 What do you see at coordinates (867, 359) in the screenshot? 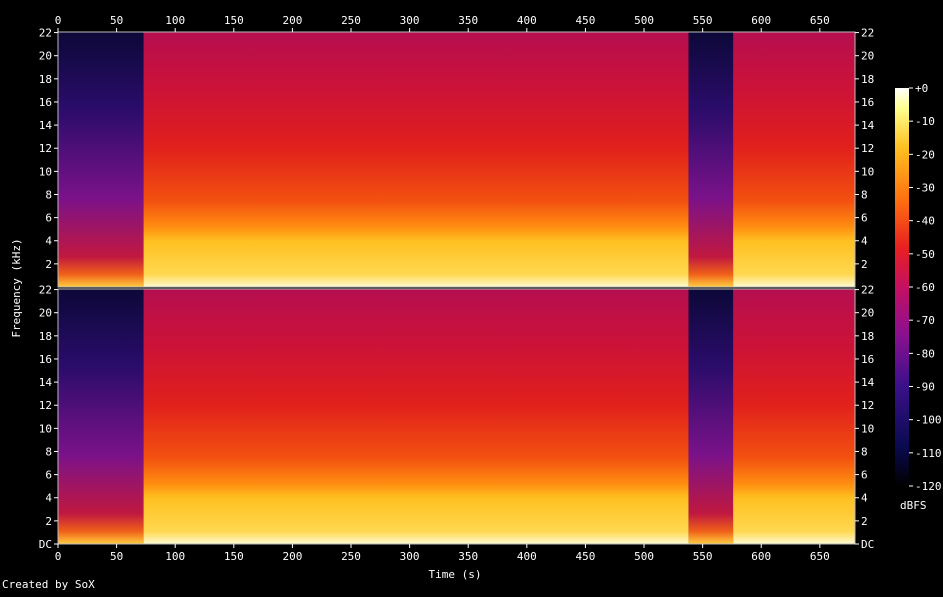
I see `y-tick-right-2-3: 16` at bounding box center [867, 359].